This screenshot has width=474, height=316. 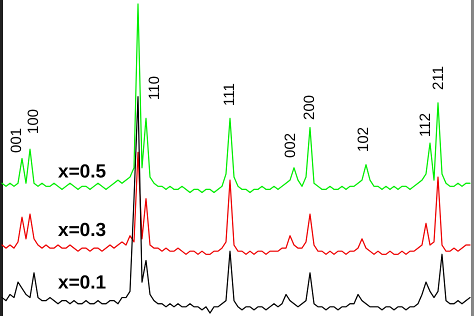 I want to click on annotation: 002, so click(x=290, y=145).